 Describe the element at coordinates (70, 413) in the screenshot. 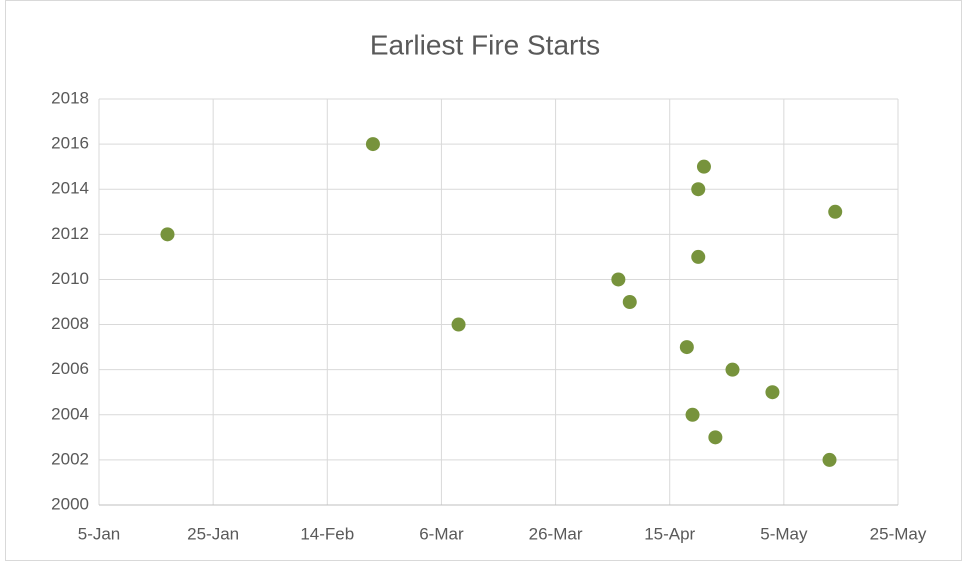

I see `y-tick-label: 2004` at that location.